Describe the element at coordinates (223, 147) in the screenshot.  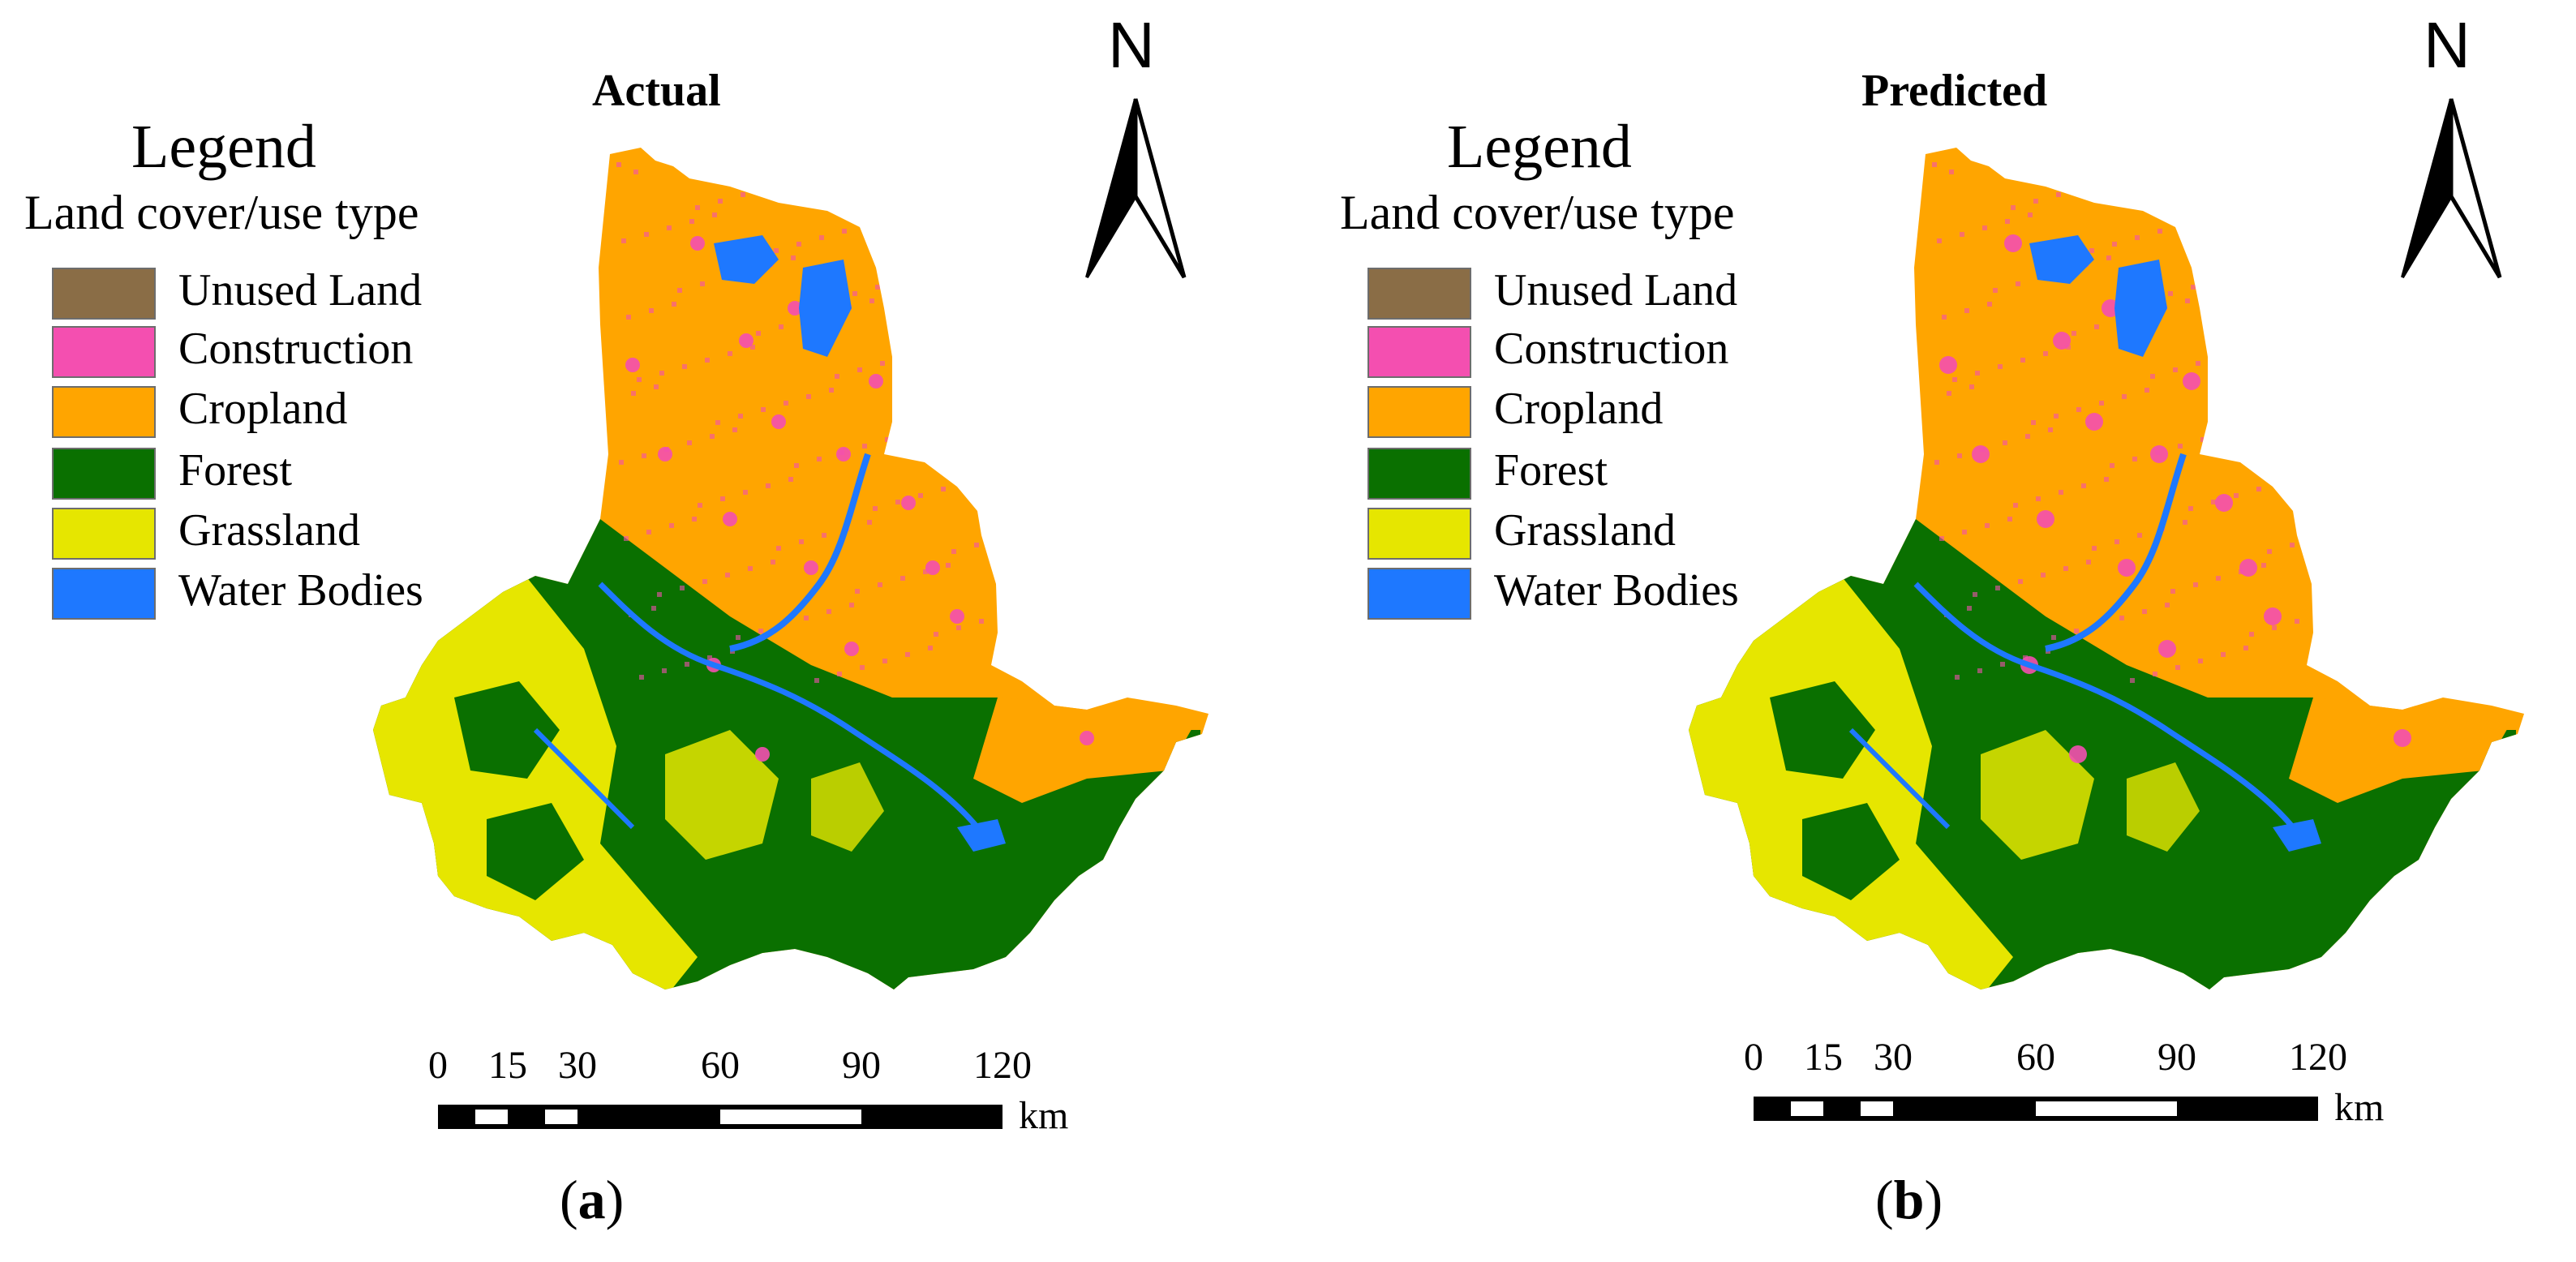
I see `legend-title: Legend` at that location.